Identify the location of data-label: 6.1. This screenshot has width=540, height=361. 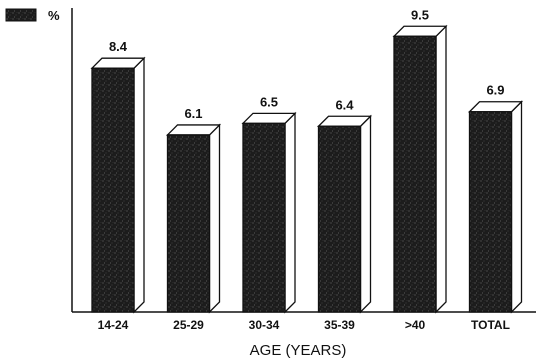
(193, 113).